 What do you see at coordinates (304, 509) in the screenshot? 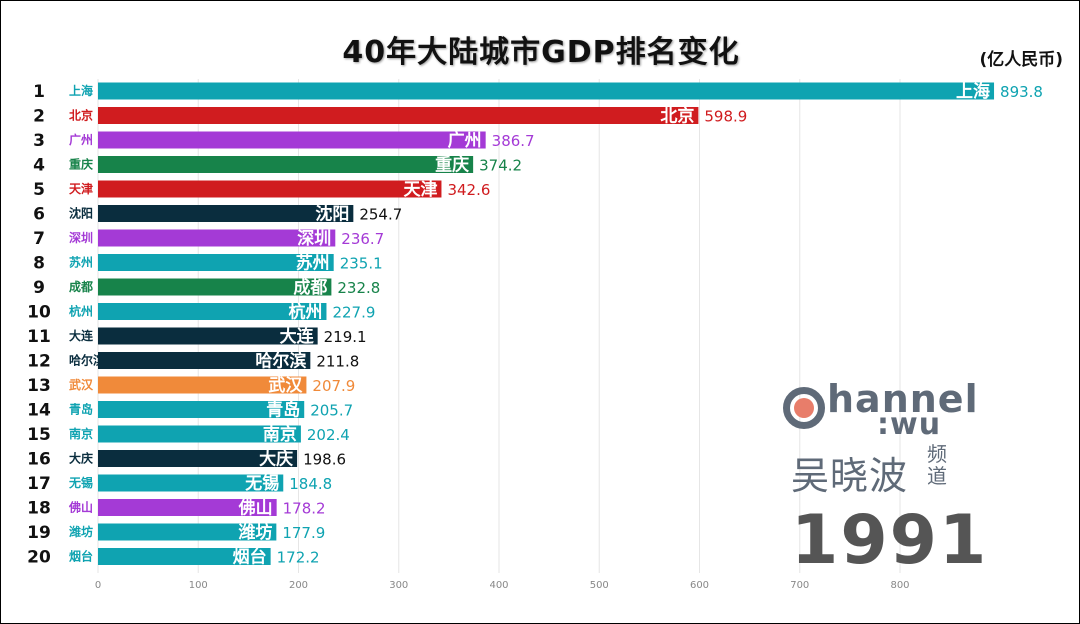
I see `value-label: 178.2` at bounding box center [304, 509].